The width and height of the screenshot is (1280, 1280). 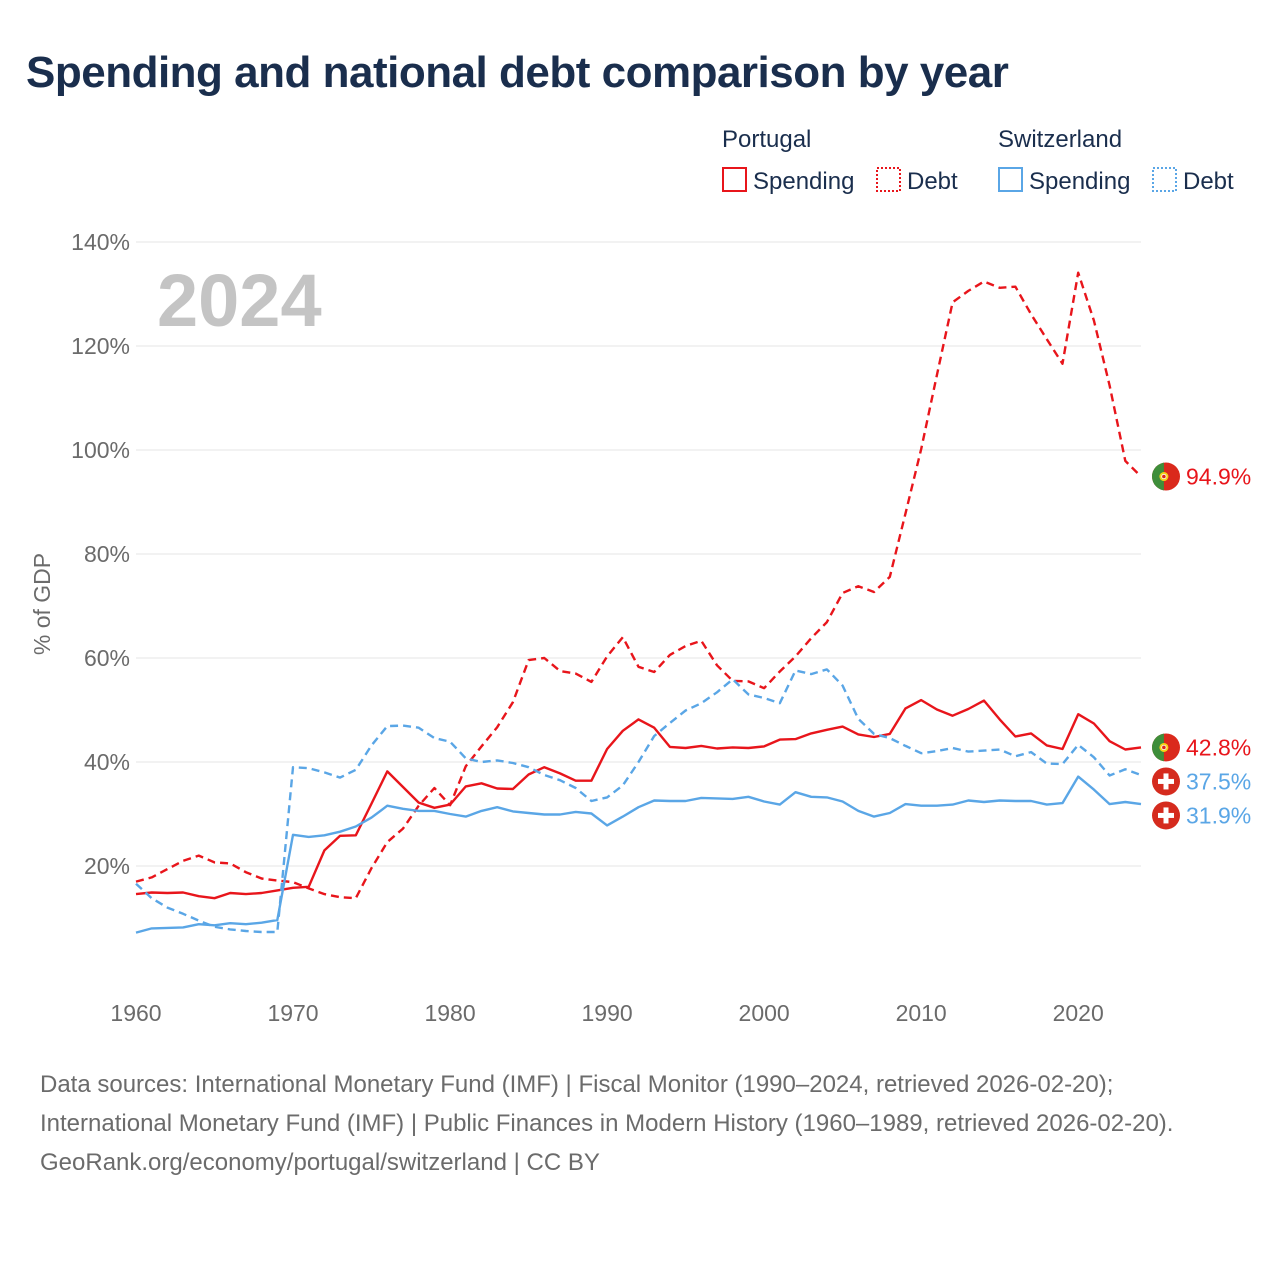 What do you see at coordinates (1218, 815) in the screenshot?
I see `end-label-value: 31.9%` at bounding box center [1218, 815].